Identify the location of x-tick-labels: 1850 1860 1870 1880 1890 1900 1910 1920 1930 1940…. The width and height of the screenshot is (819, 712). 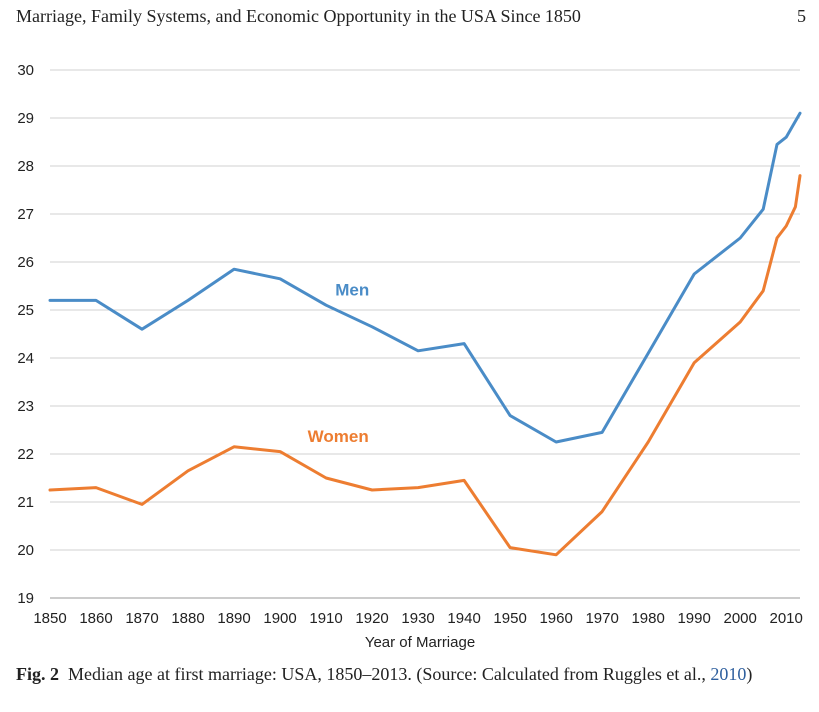
(418, 618).